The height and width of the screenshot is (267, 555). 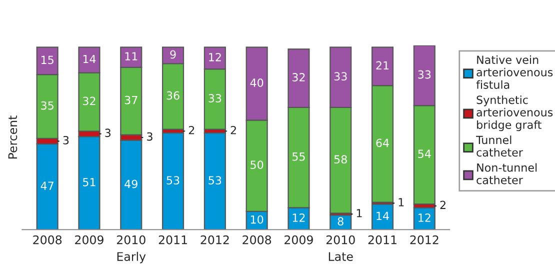 I want to click on data-label: 49, so click(x=131, y=184).